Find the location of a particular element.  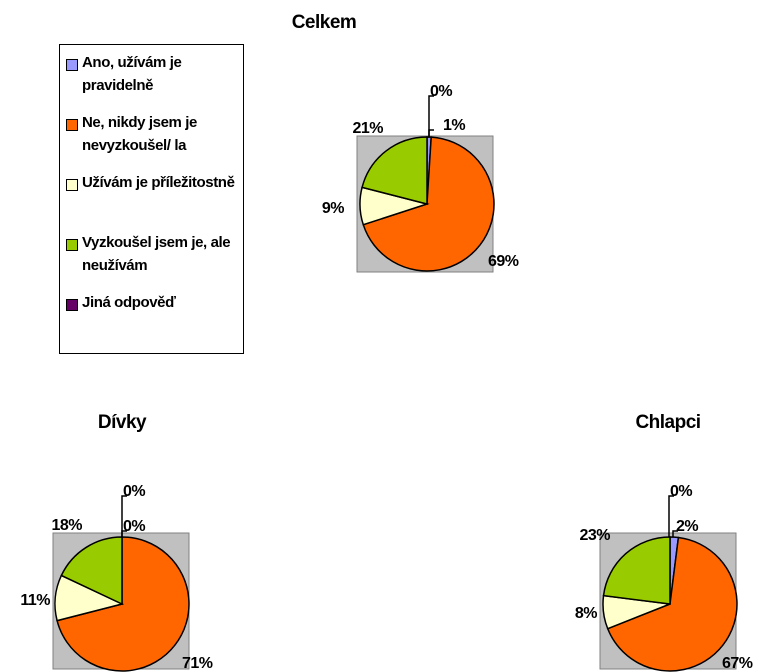

data-label: 71% is located at coordinates (197, 663).